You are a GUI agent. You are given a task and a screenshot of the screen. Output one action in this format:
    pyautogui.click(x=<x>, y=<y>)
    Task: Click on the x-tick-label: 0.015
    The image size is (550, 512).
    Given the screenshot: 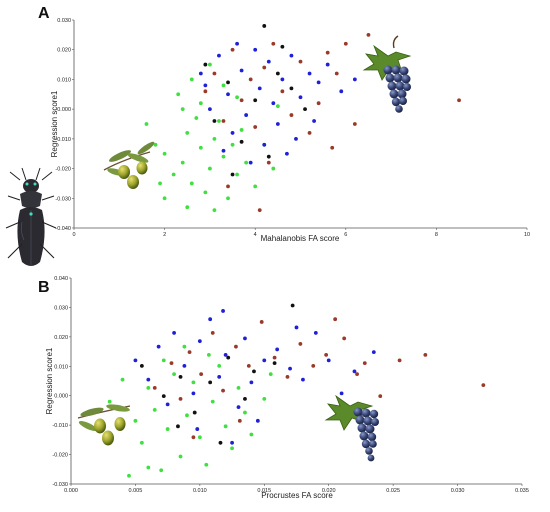 What is the action you would take?
    pyautogui.click(x=264, y=491)
    